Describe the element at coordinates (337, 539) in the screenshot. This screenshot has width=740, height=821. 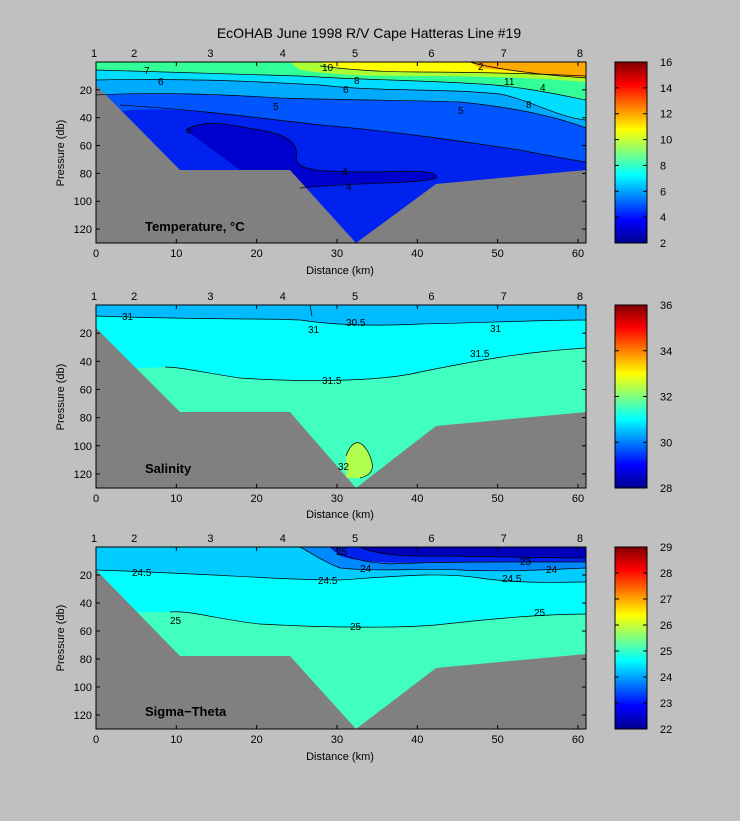
I see `sigma-theta-station-labels: 1 2 3 4 5 6 7 8` at that location.